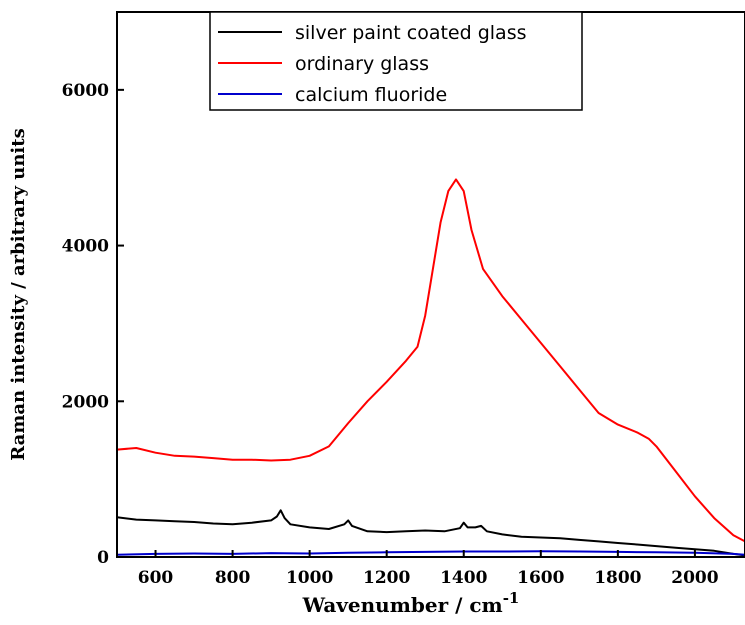  I want to click on x-axis-title: Wavenumber / cm-1, so click(411, 603).